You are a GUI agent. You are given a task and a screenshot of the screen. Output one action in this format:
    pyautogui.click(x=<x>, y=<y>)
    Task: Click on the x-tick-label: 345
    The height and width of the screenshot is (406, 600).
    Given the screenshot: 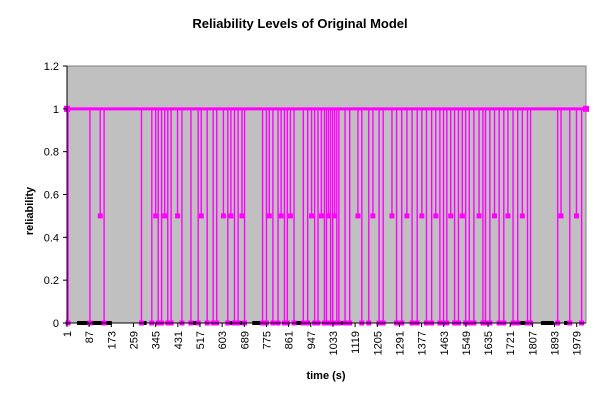 What is the action you would take?
    pyautogui.click(x=157, y=340)
    